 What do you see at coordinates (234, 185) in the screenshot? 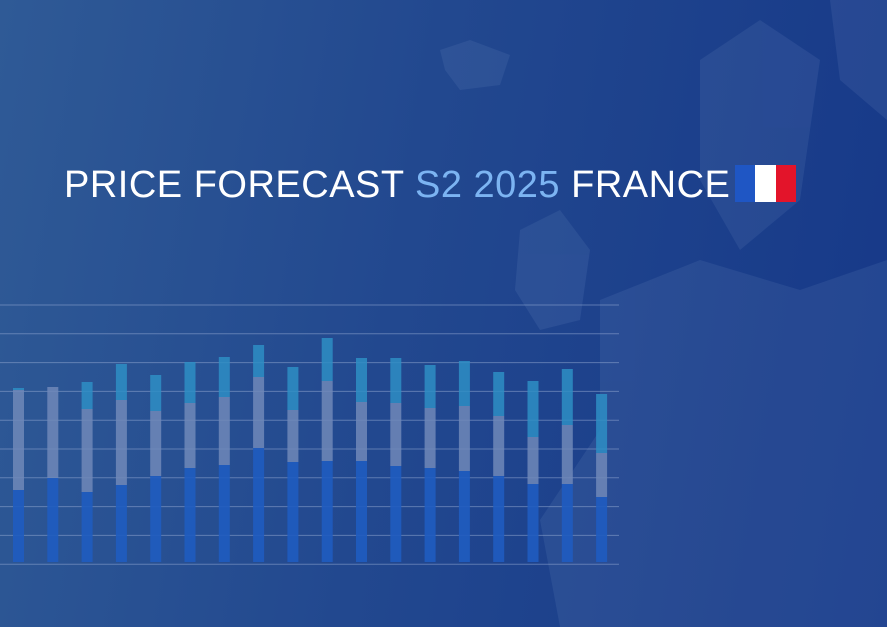
I see `title-main: PRICE FORECAST` at bounding box center [234, 185].